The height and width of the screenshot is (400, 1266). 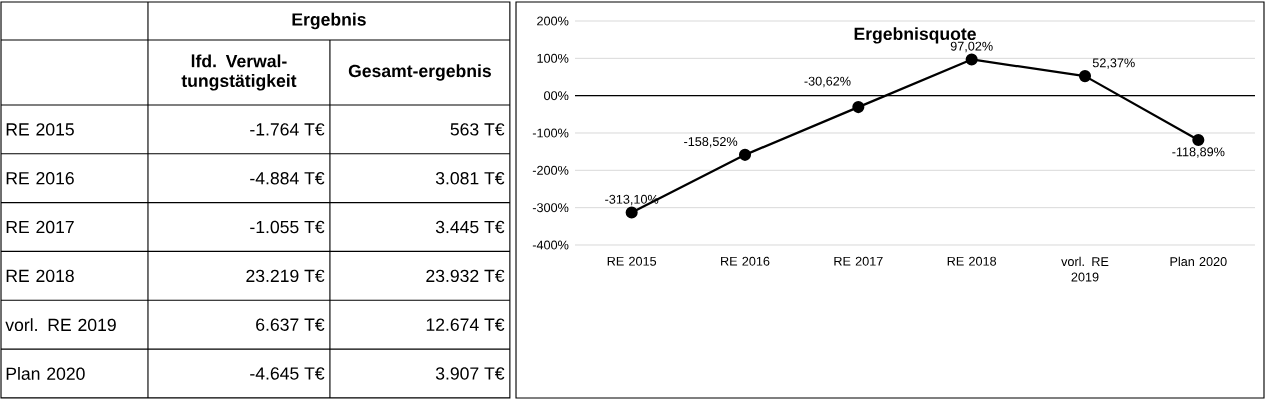 What do you see at coordinates (40, 178) in the screenshot?
I see `text: RE 2016` at bounding box center [40, 178].